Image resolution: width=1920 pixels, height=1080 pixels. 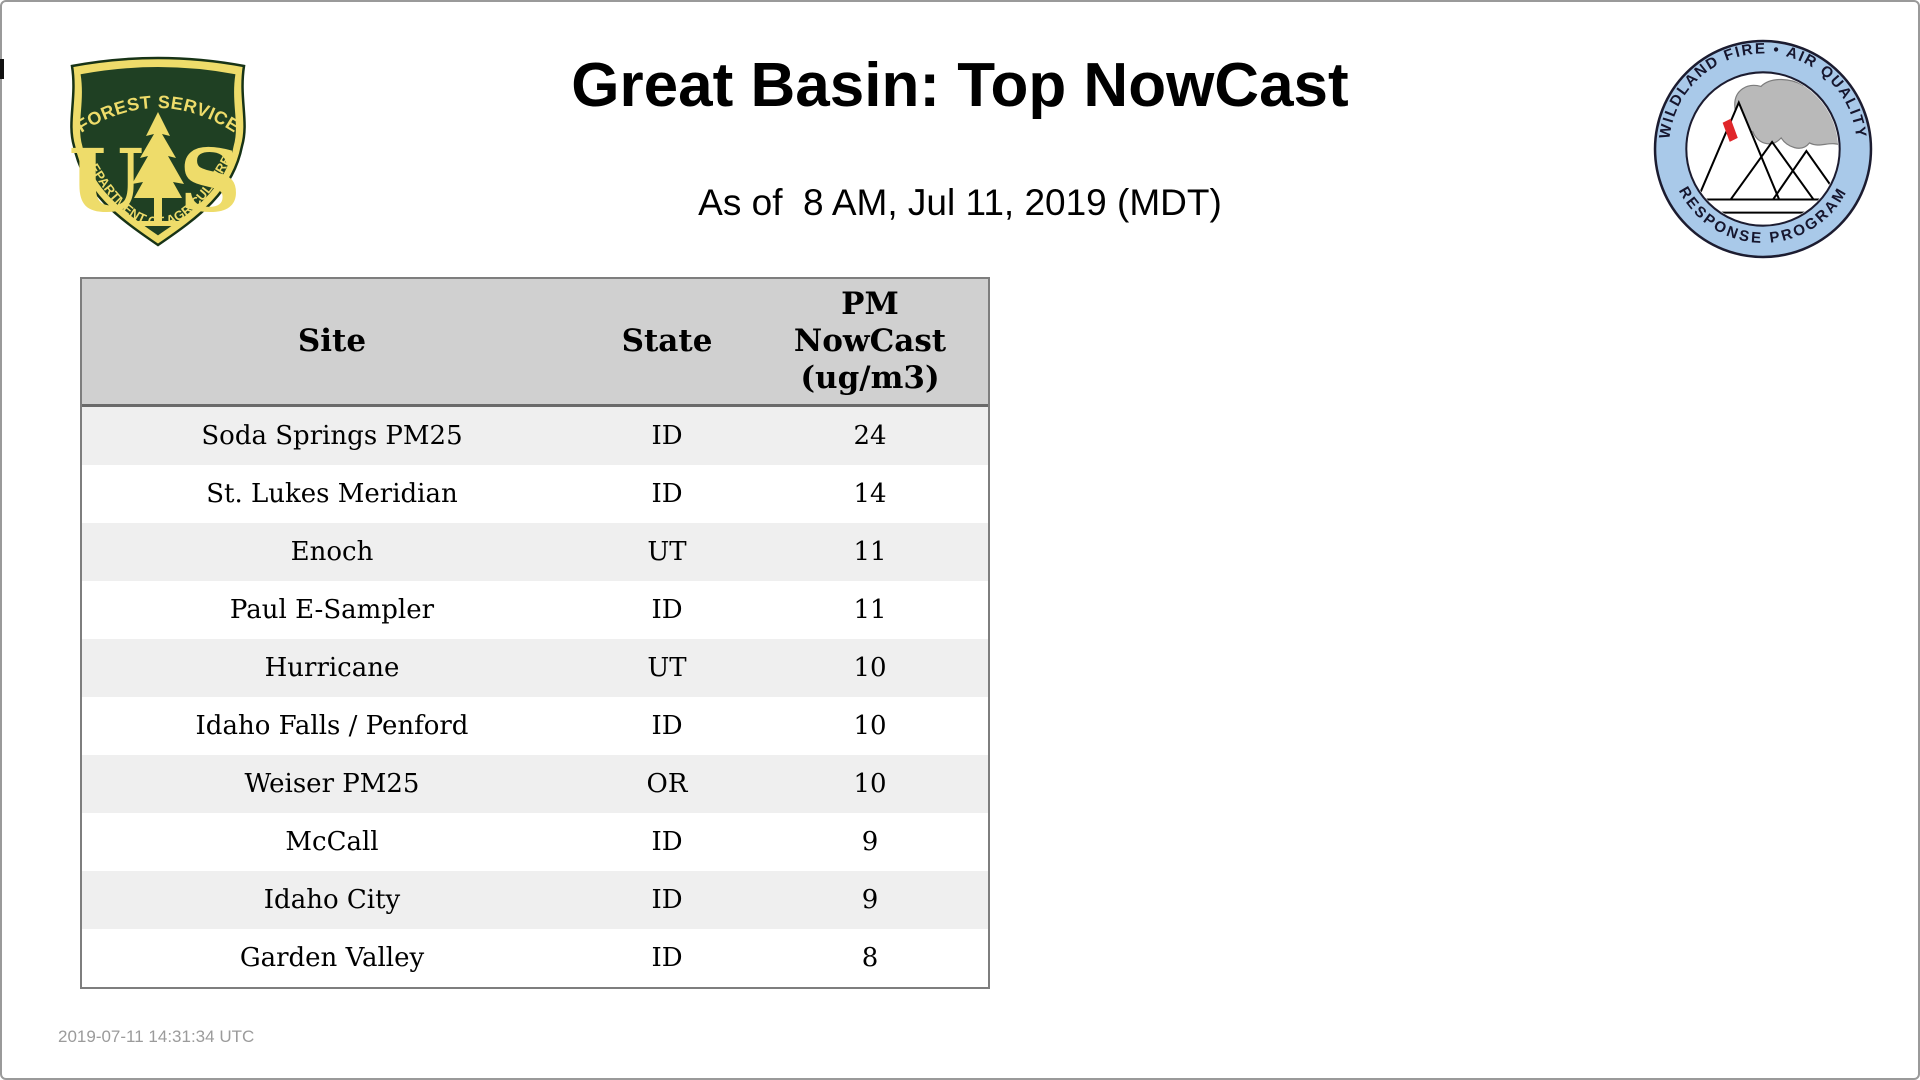 I want to click on site-cell: Idaho Falls / Penford, so click(x=332, y=726).